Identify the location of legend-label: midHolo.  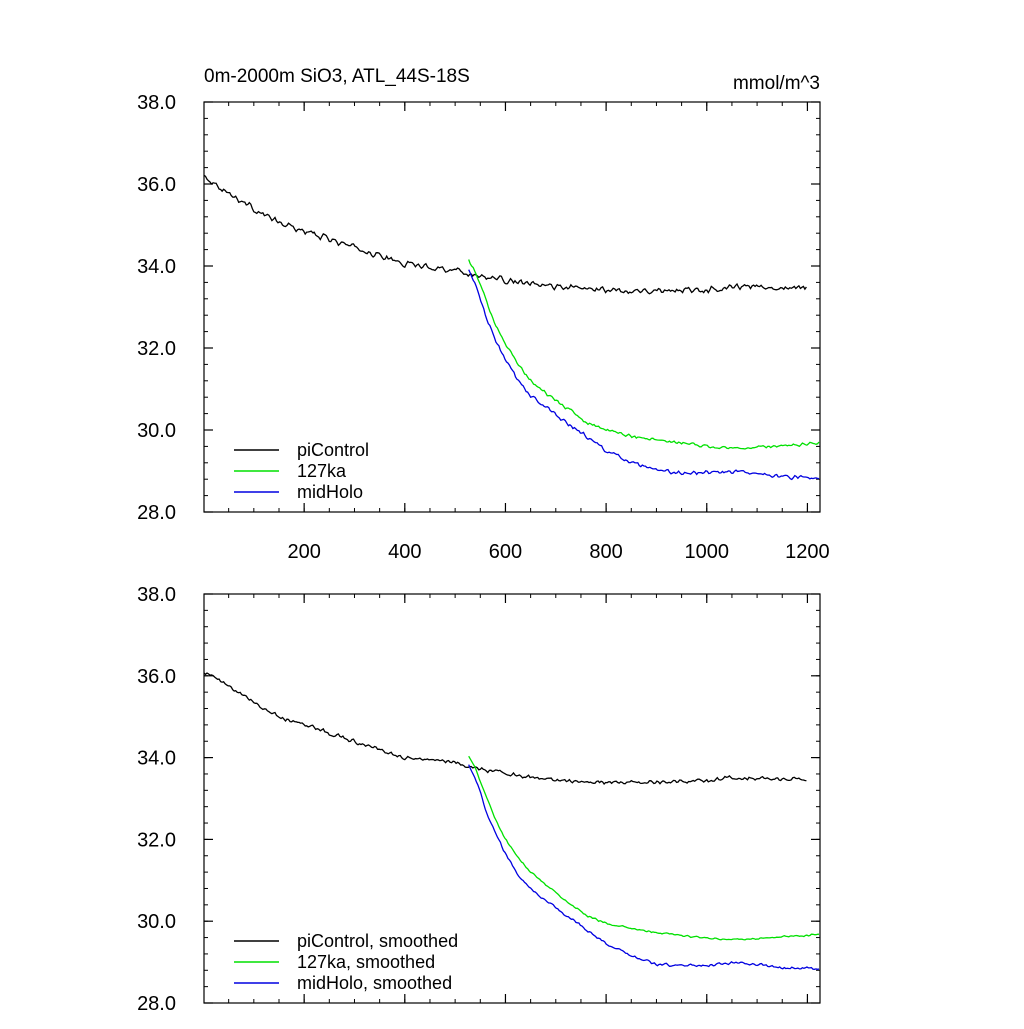
(330, 492).